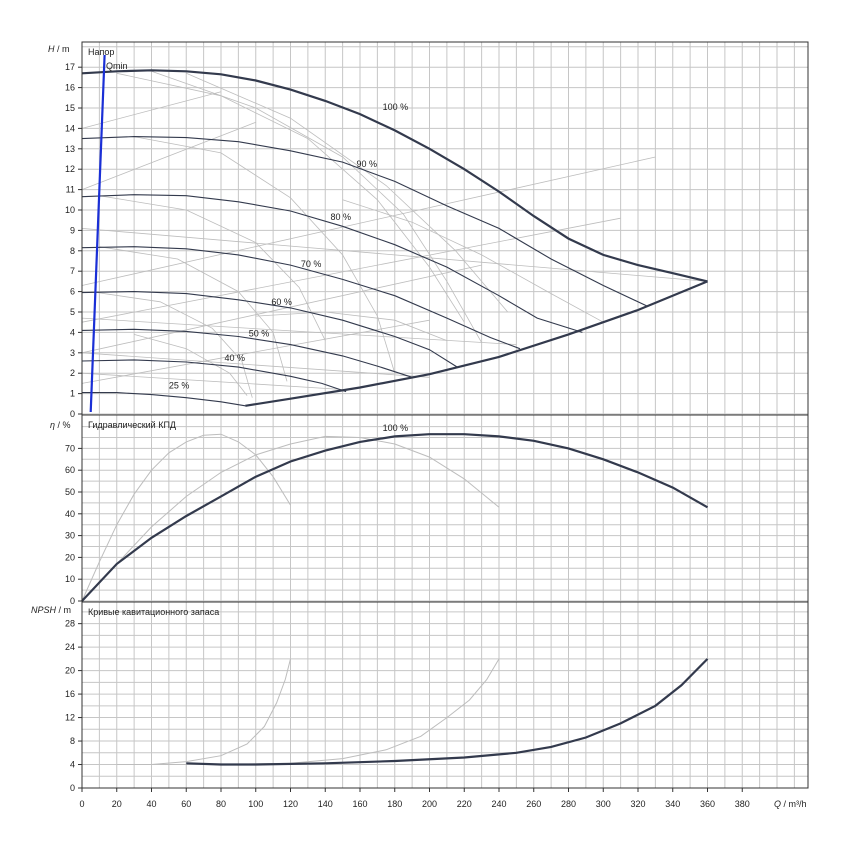  I want to click on x-tick-label: 300, so click(603, 804).